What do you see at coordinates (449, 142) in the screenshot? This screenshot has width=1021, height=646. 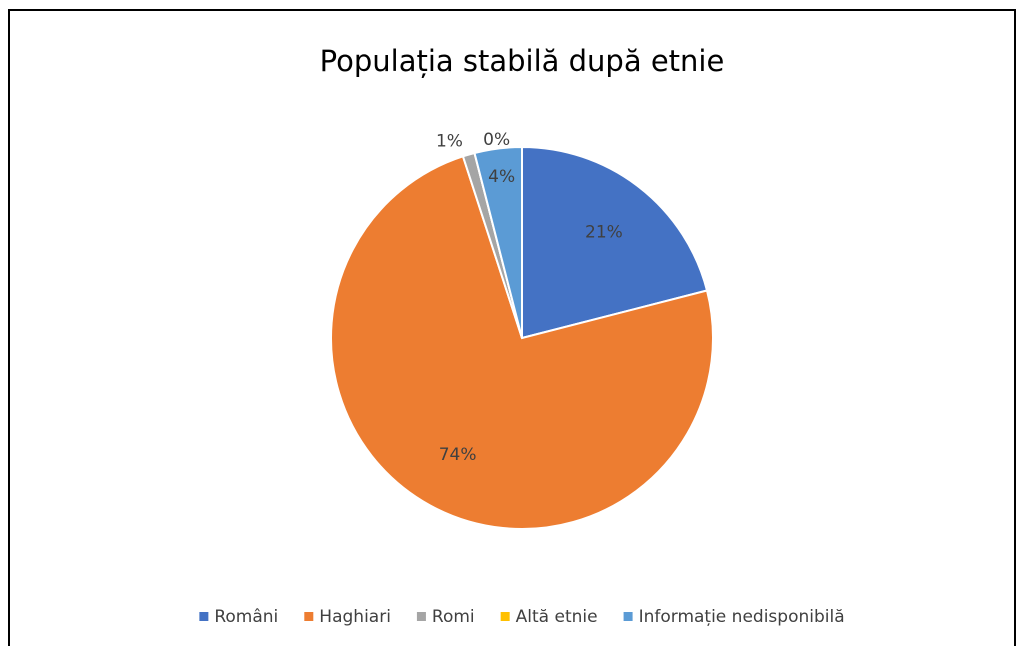 I see `data-label: 1%` at bounding box center [449, 142].